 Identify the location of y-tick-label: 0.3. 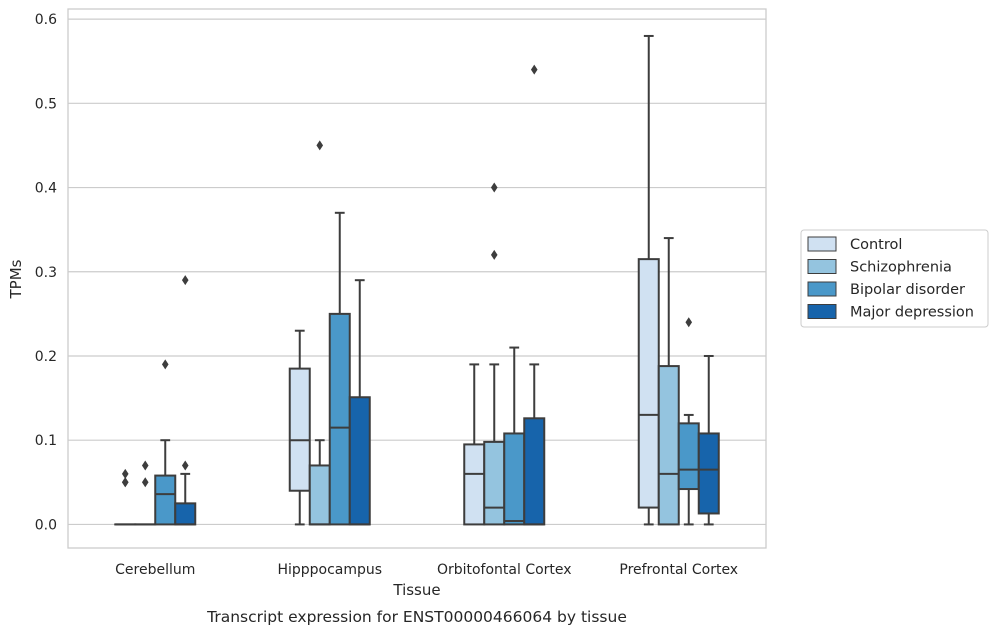
(46, 273).